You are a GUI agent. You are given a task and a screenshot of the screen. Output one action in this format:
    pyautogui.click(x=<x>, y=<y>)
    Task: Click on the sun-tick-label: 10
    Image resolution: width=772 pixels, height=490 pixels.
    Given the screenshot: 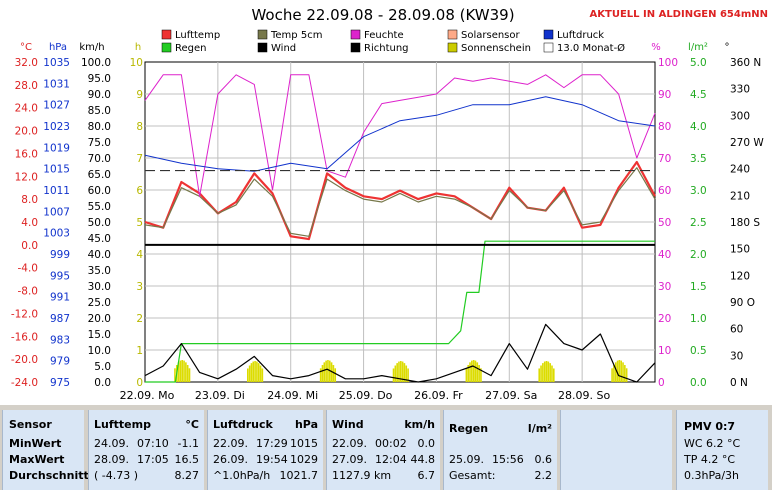 What is the action you would take?
    pyautogui.click(x=136, y=63)
    